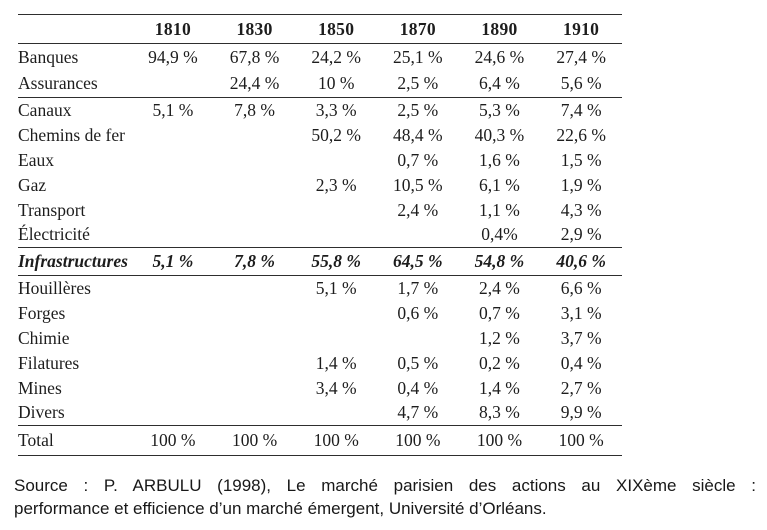 This screenshot has height=530, width=767. Describe the element at coordinates (58, 83) in the screenshot. I see `row-label: Assurances` at that location.